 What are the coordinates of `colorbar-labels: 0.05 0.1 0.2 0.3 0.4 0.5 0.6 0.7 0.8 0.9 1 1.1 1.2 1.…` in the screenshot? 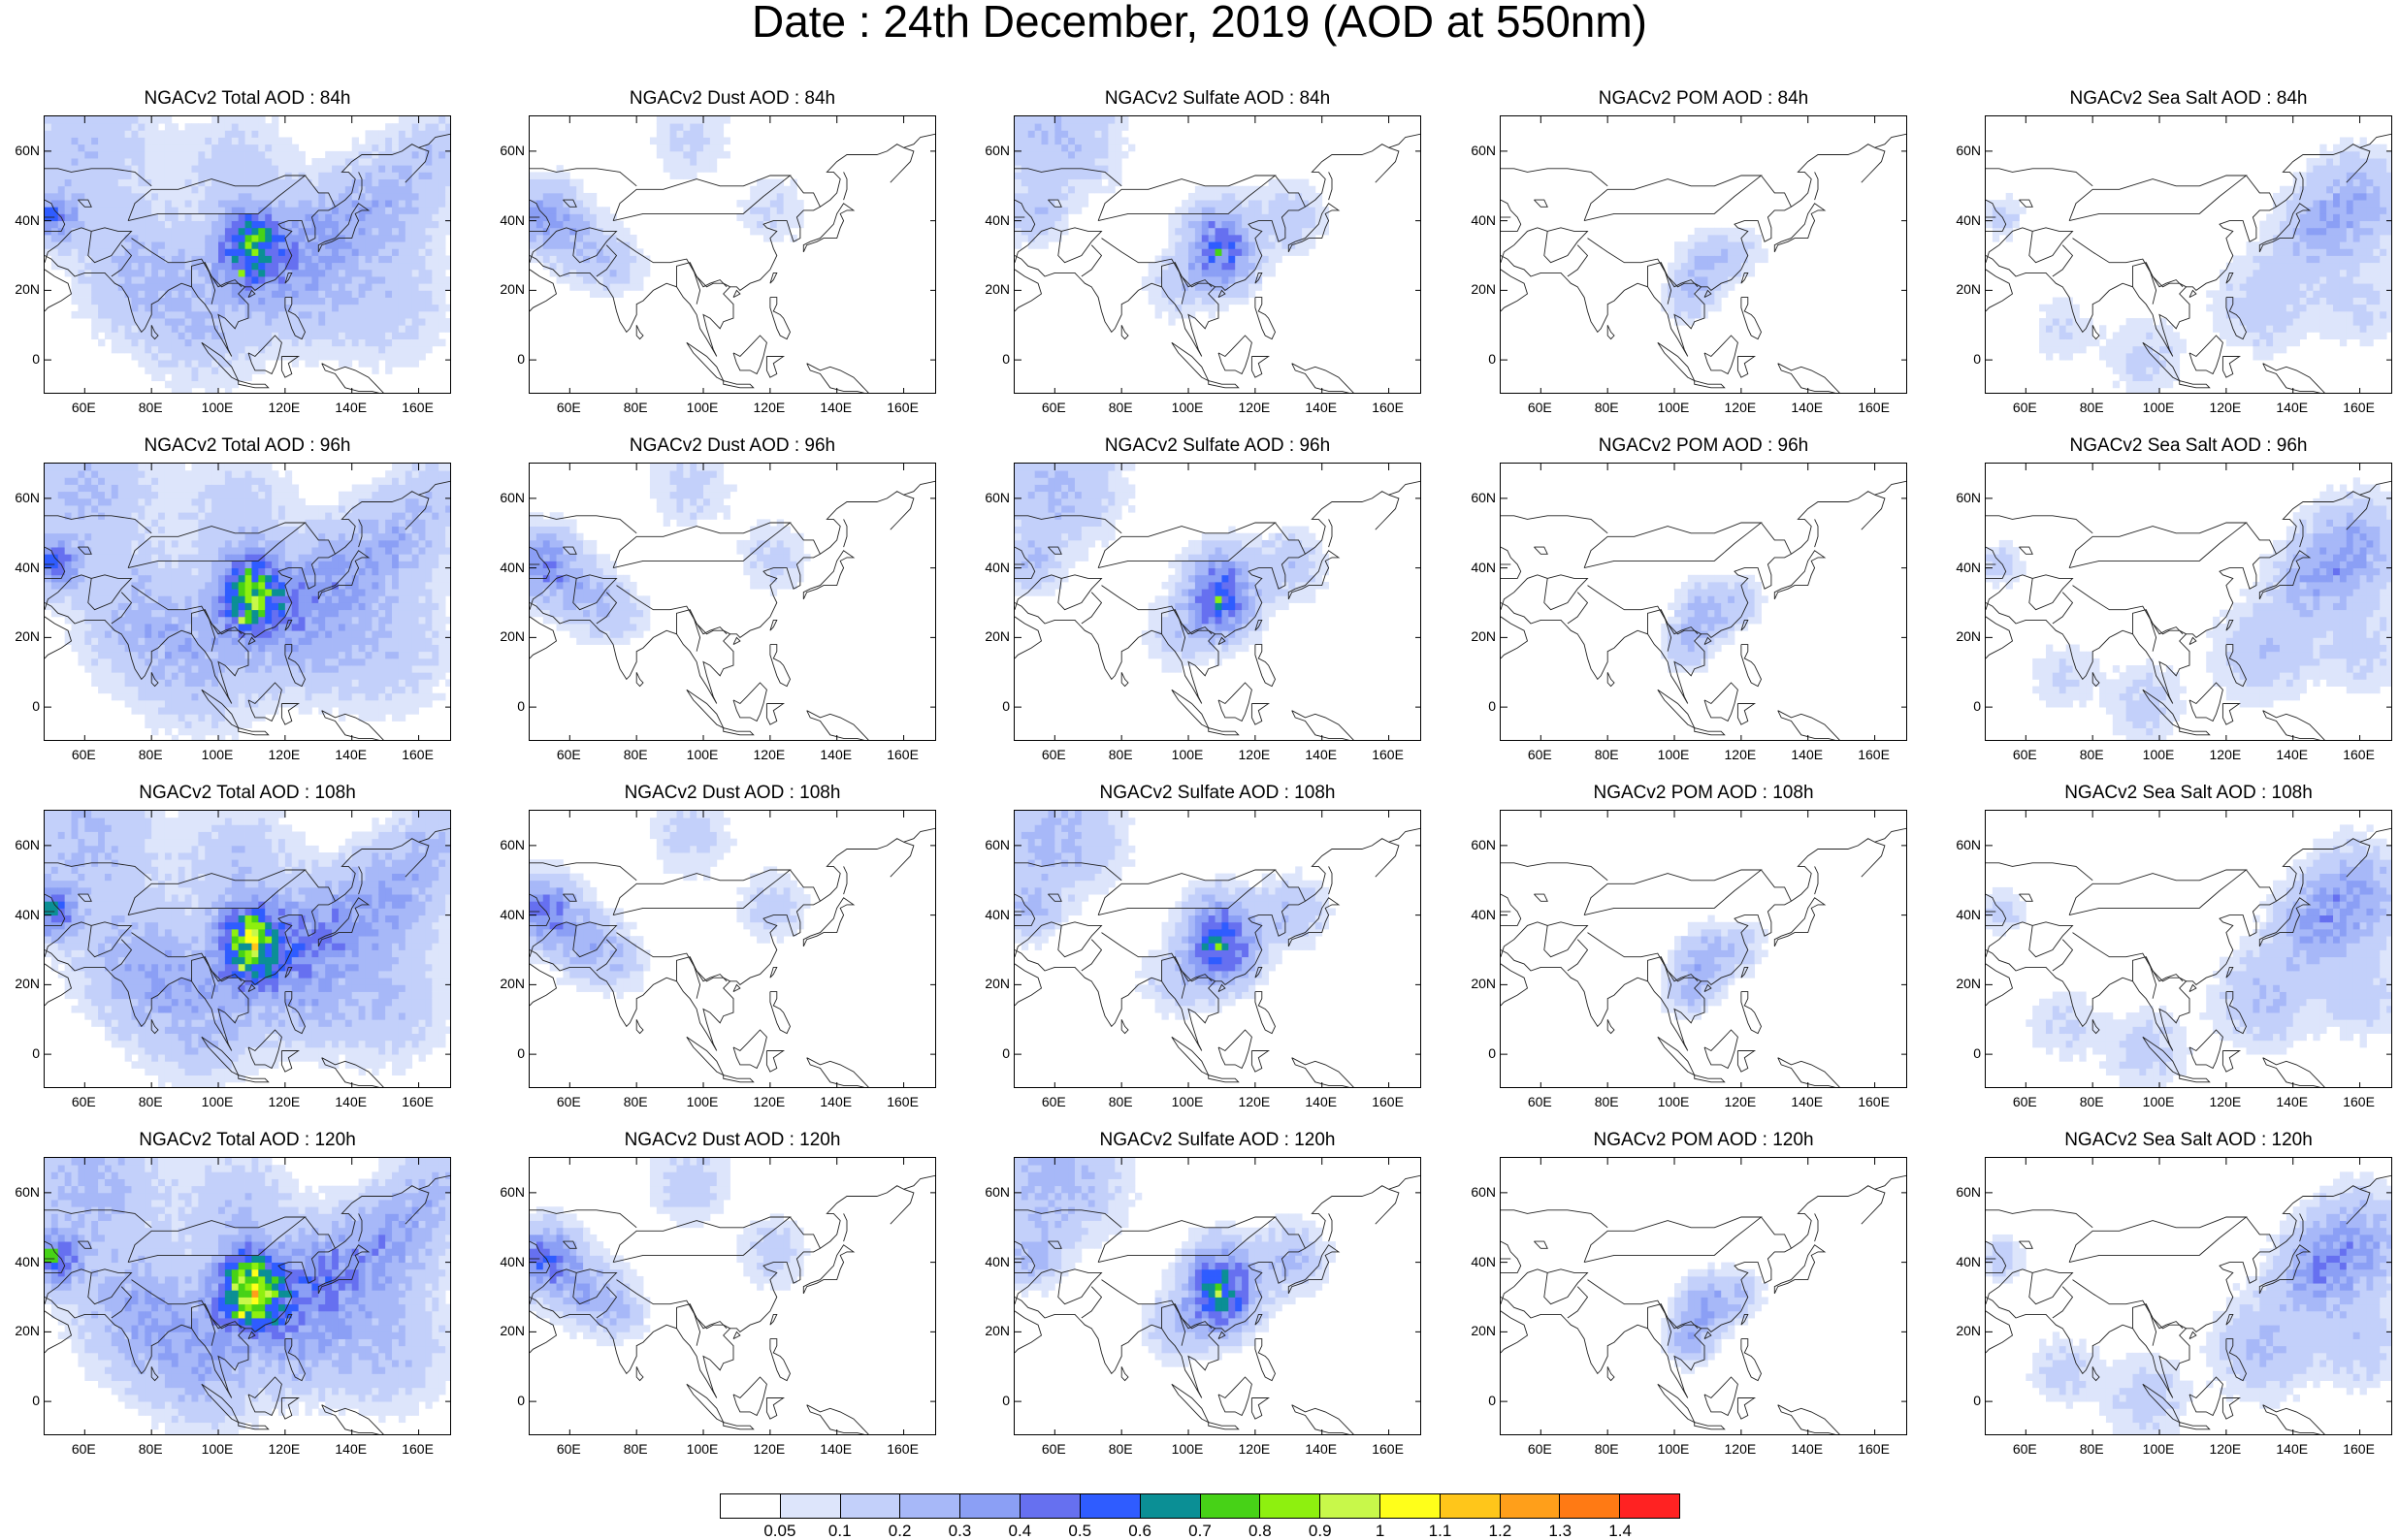 It's located at (1200, 1531).